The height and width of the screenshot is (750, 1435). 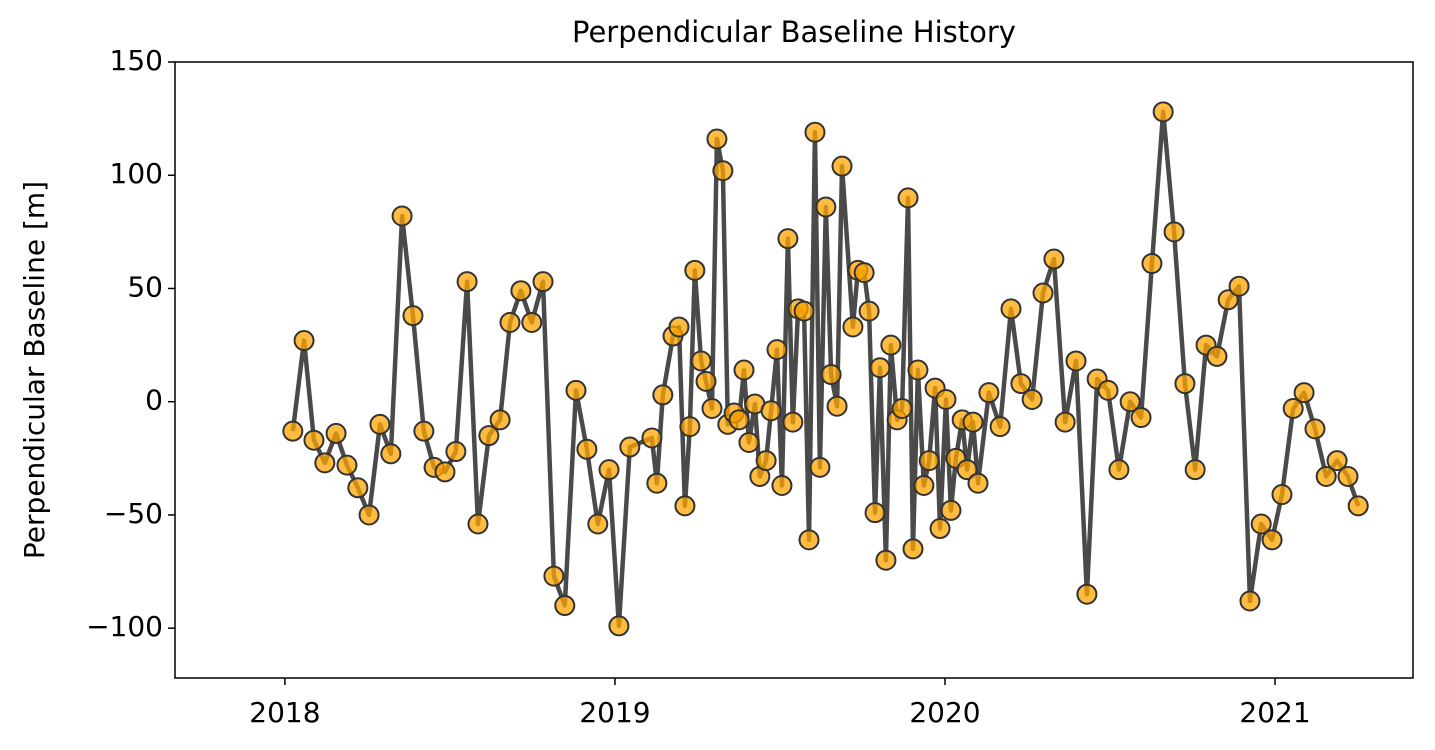 What do you see at coordinates (124, 626) in the screenshot?
I see `y-tick-label: −100` at bounding box center [124, 626].